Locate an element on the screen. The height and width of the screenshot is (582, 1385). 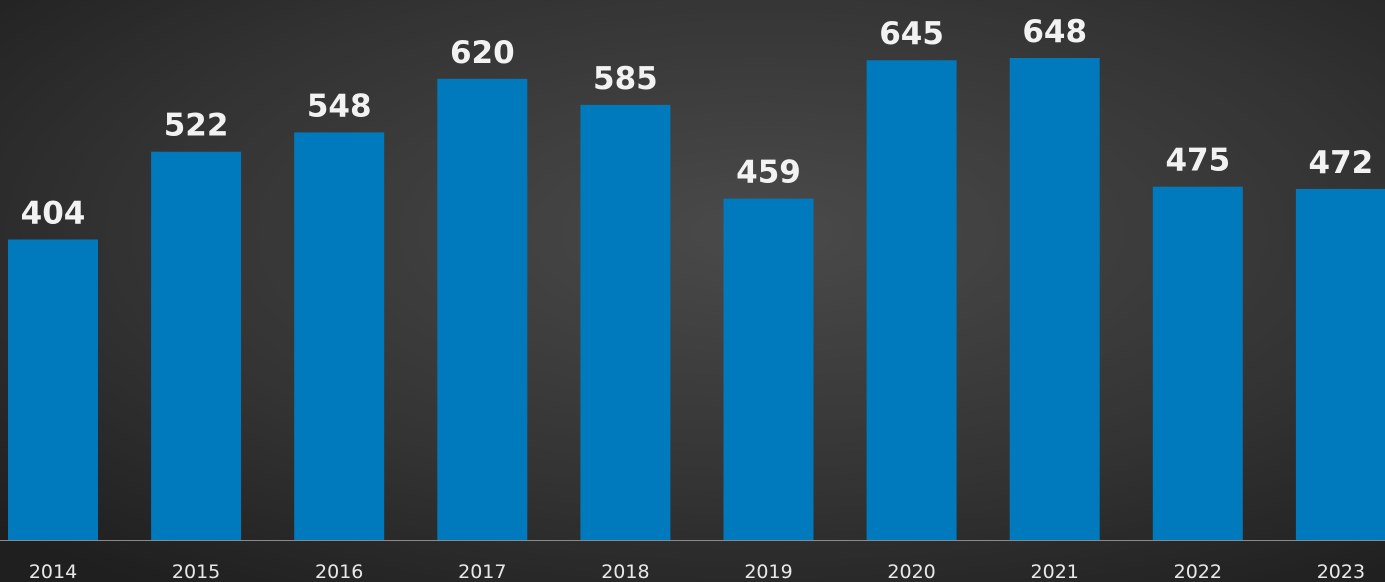
value-label: 472 is located at coordinates (1341, 163).